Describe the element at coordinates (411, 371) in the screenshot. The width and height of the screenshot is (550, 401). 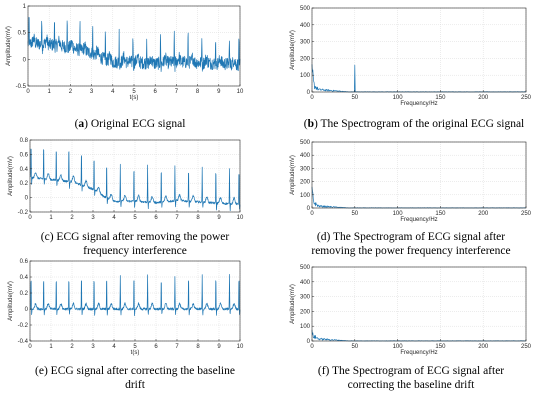
I see `caption-f-line1: (f) The Spectrogram of ECG signal after` at that location.